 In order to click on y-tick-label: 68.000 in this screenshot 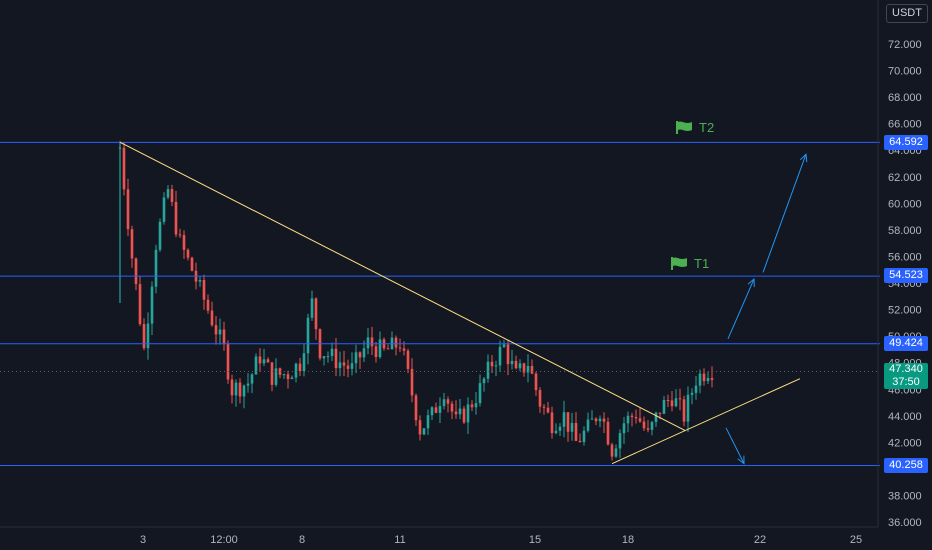, I will do `click(905, 98)`.